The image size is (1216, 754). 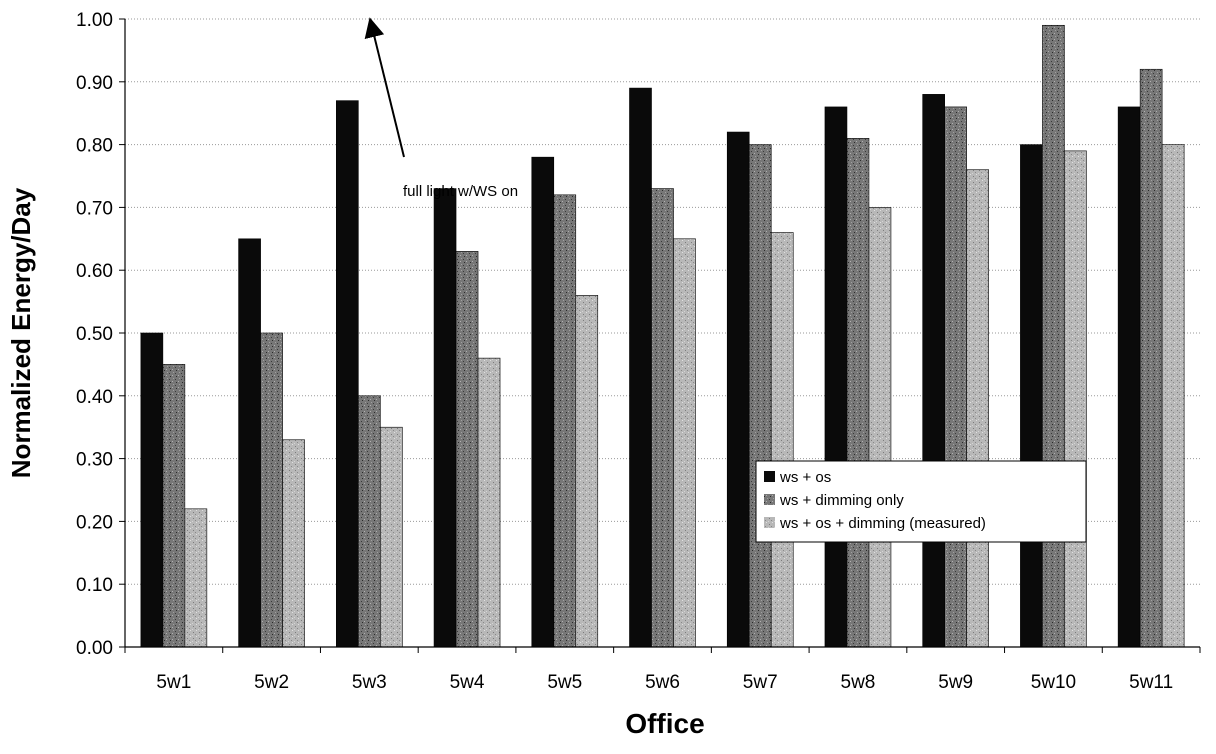 I want to click on y-tick-label: 0.50, so click(x=94, y=334).